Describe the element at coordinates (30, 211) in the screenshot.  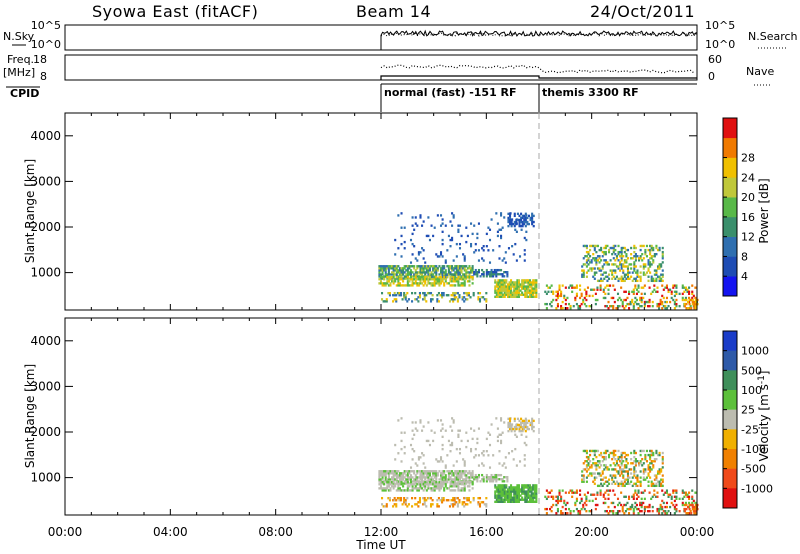
I see `power-ylabel: Slant Range [km]` at that location.